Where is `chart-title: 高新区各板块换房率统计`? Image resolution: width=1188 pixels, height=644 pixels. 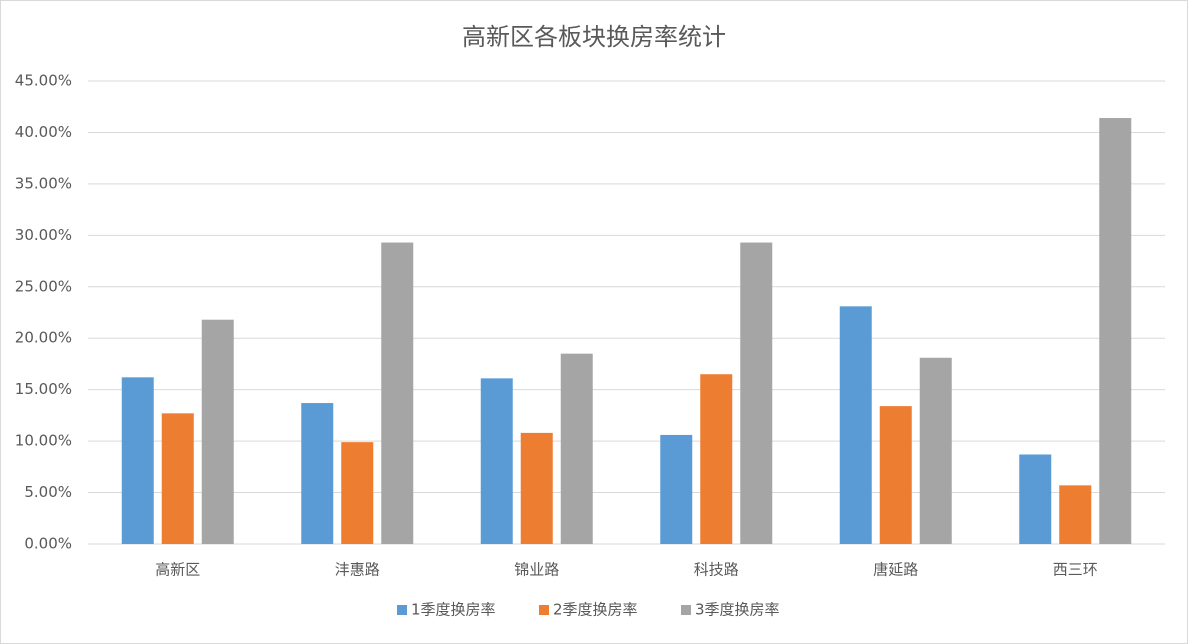
chart-title: 高新区各板块换房率统计 is located at coordinates (594, 37).